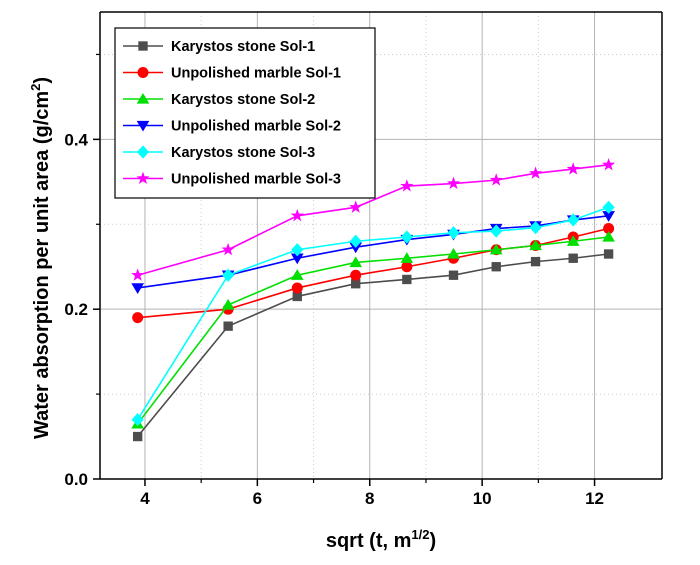 This screenshot has width=700, height=565. What do you see at coordinates (381, 539) in the screenshot?
I see `x-axis-title: sqrt (t, m1/2)` at bounding box center [381, 539].